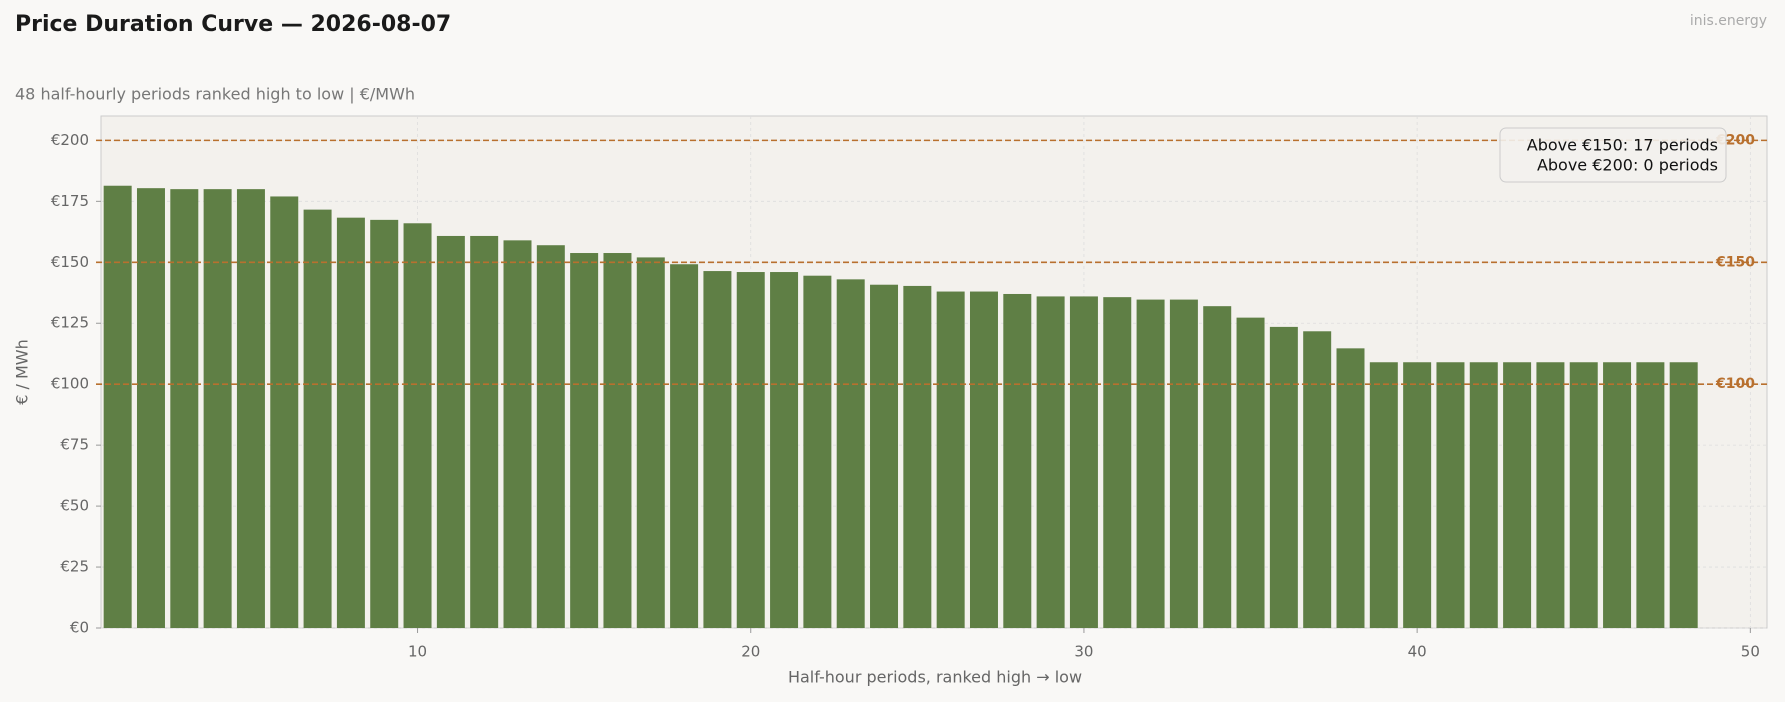  What do you see at coordinates (1622, 145) in the screenshot?
I see `annotation: Above €150: 17 periods` at bounding box center [1622, 145].